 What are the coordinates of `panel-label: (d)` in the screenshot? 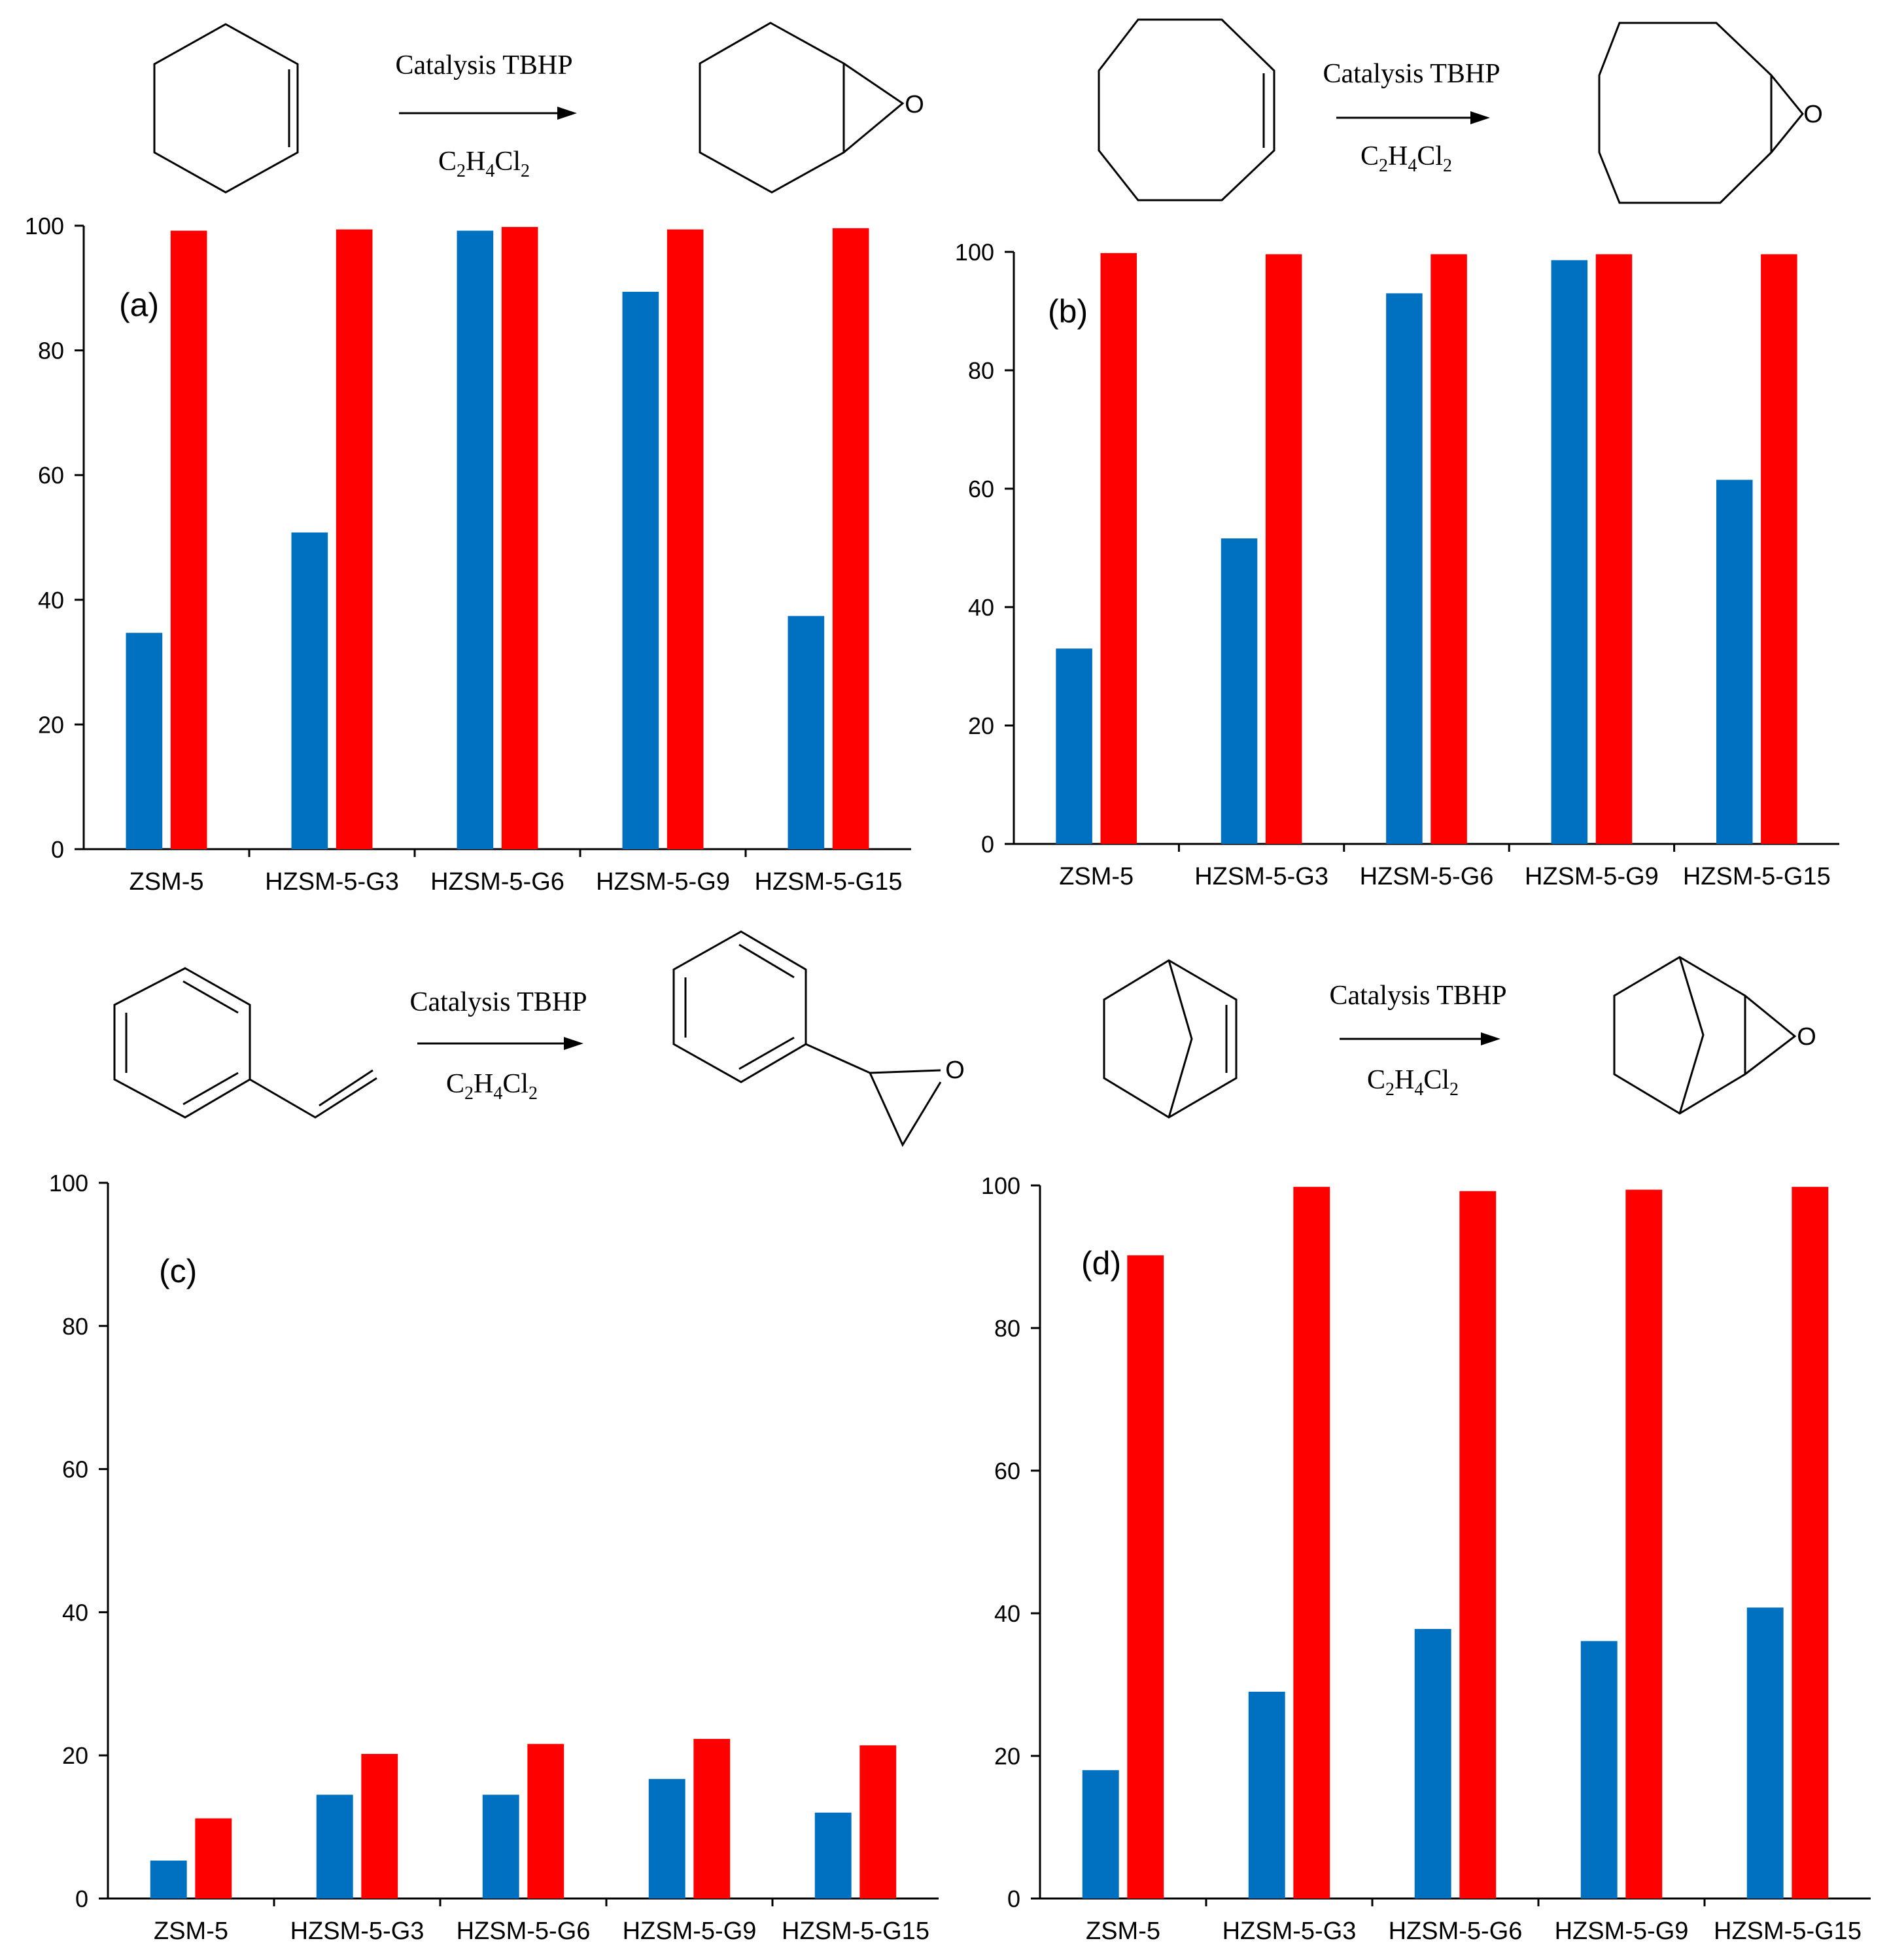 It's located at (1101, 1263).